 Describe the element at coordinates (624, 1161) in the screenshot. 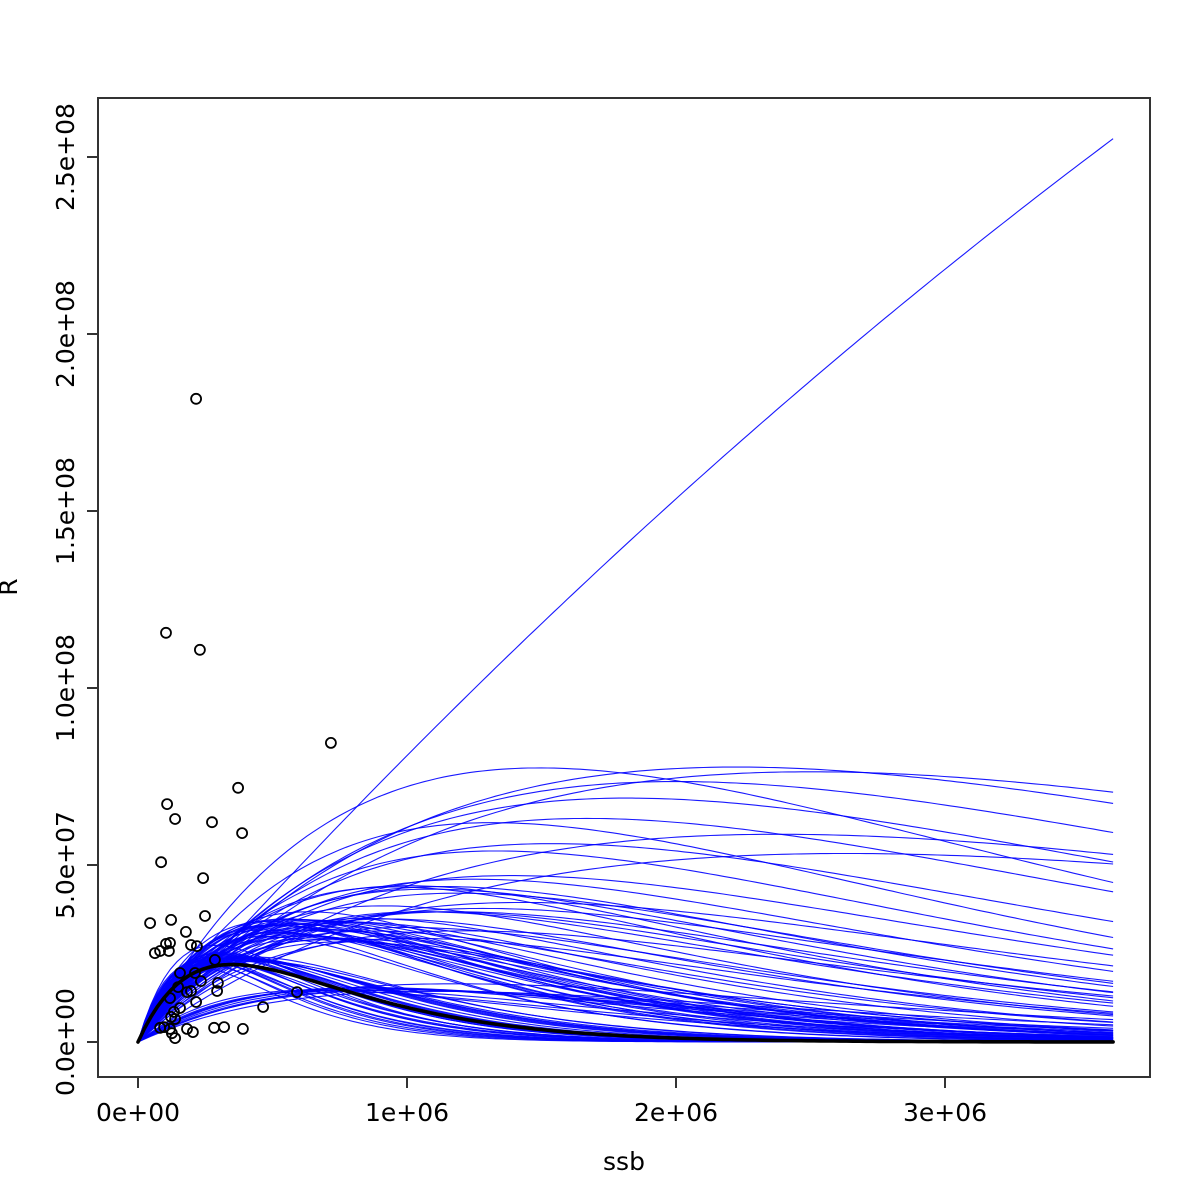

I see `x-axis-title: ssb` at that location.